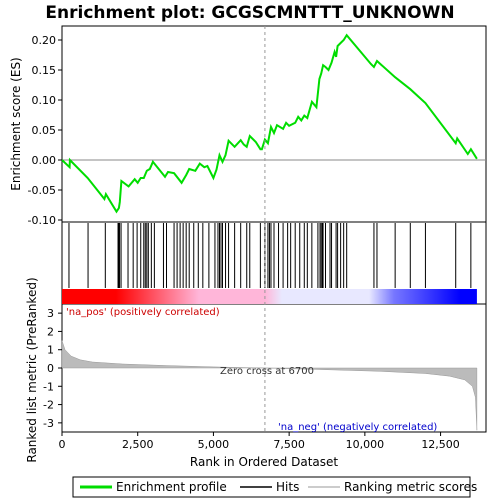 The image size is (500, 500). I want to click on es-y-tick-label-5: 0.15, so click(44, 70).